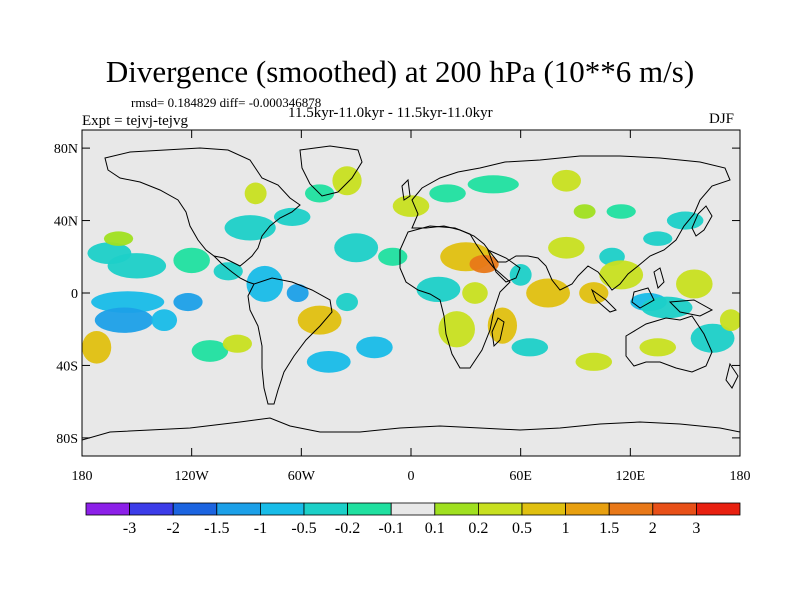 The height and width of the screenshot is (600, 800). Describe the element at coordinates (504, 266) in the screenshot. I see `coastline-arabia` at that location.